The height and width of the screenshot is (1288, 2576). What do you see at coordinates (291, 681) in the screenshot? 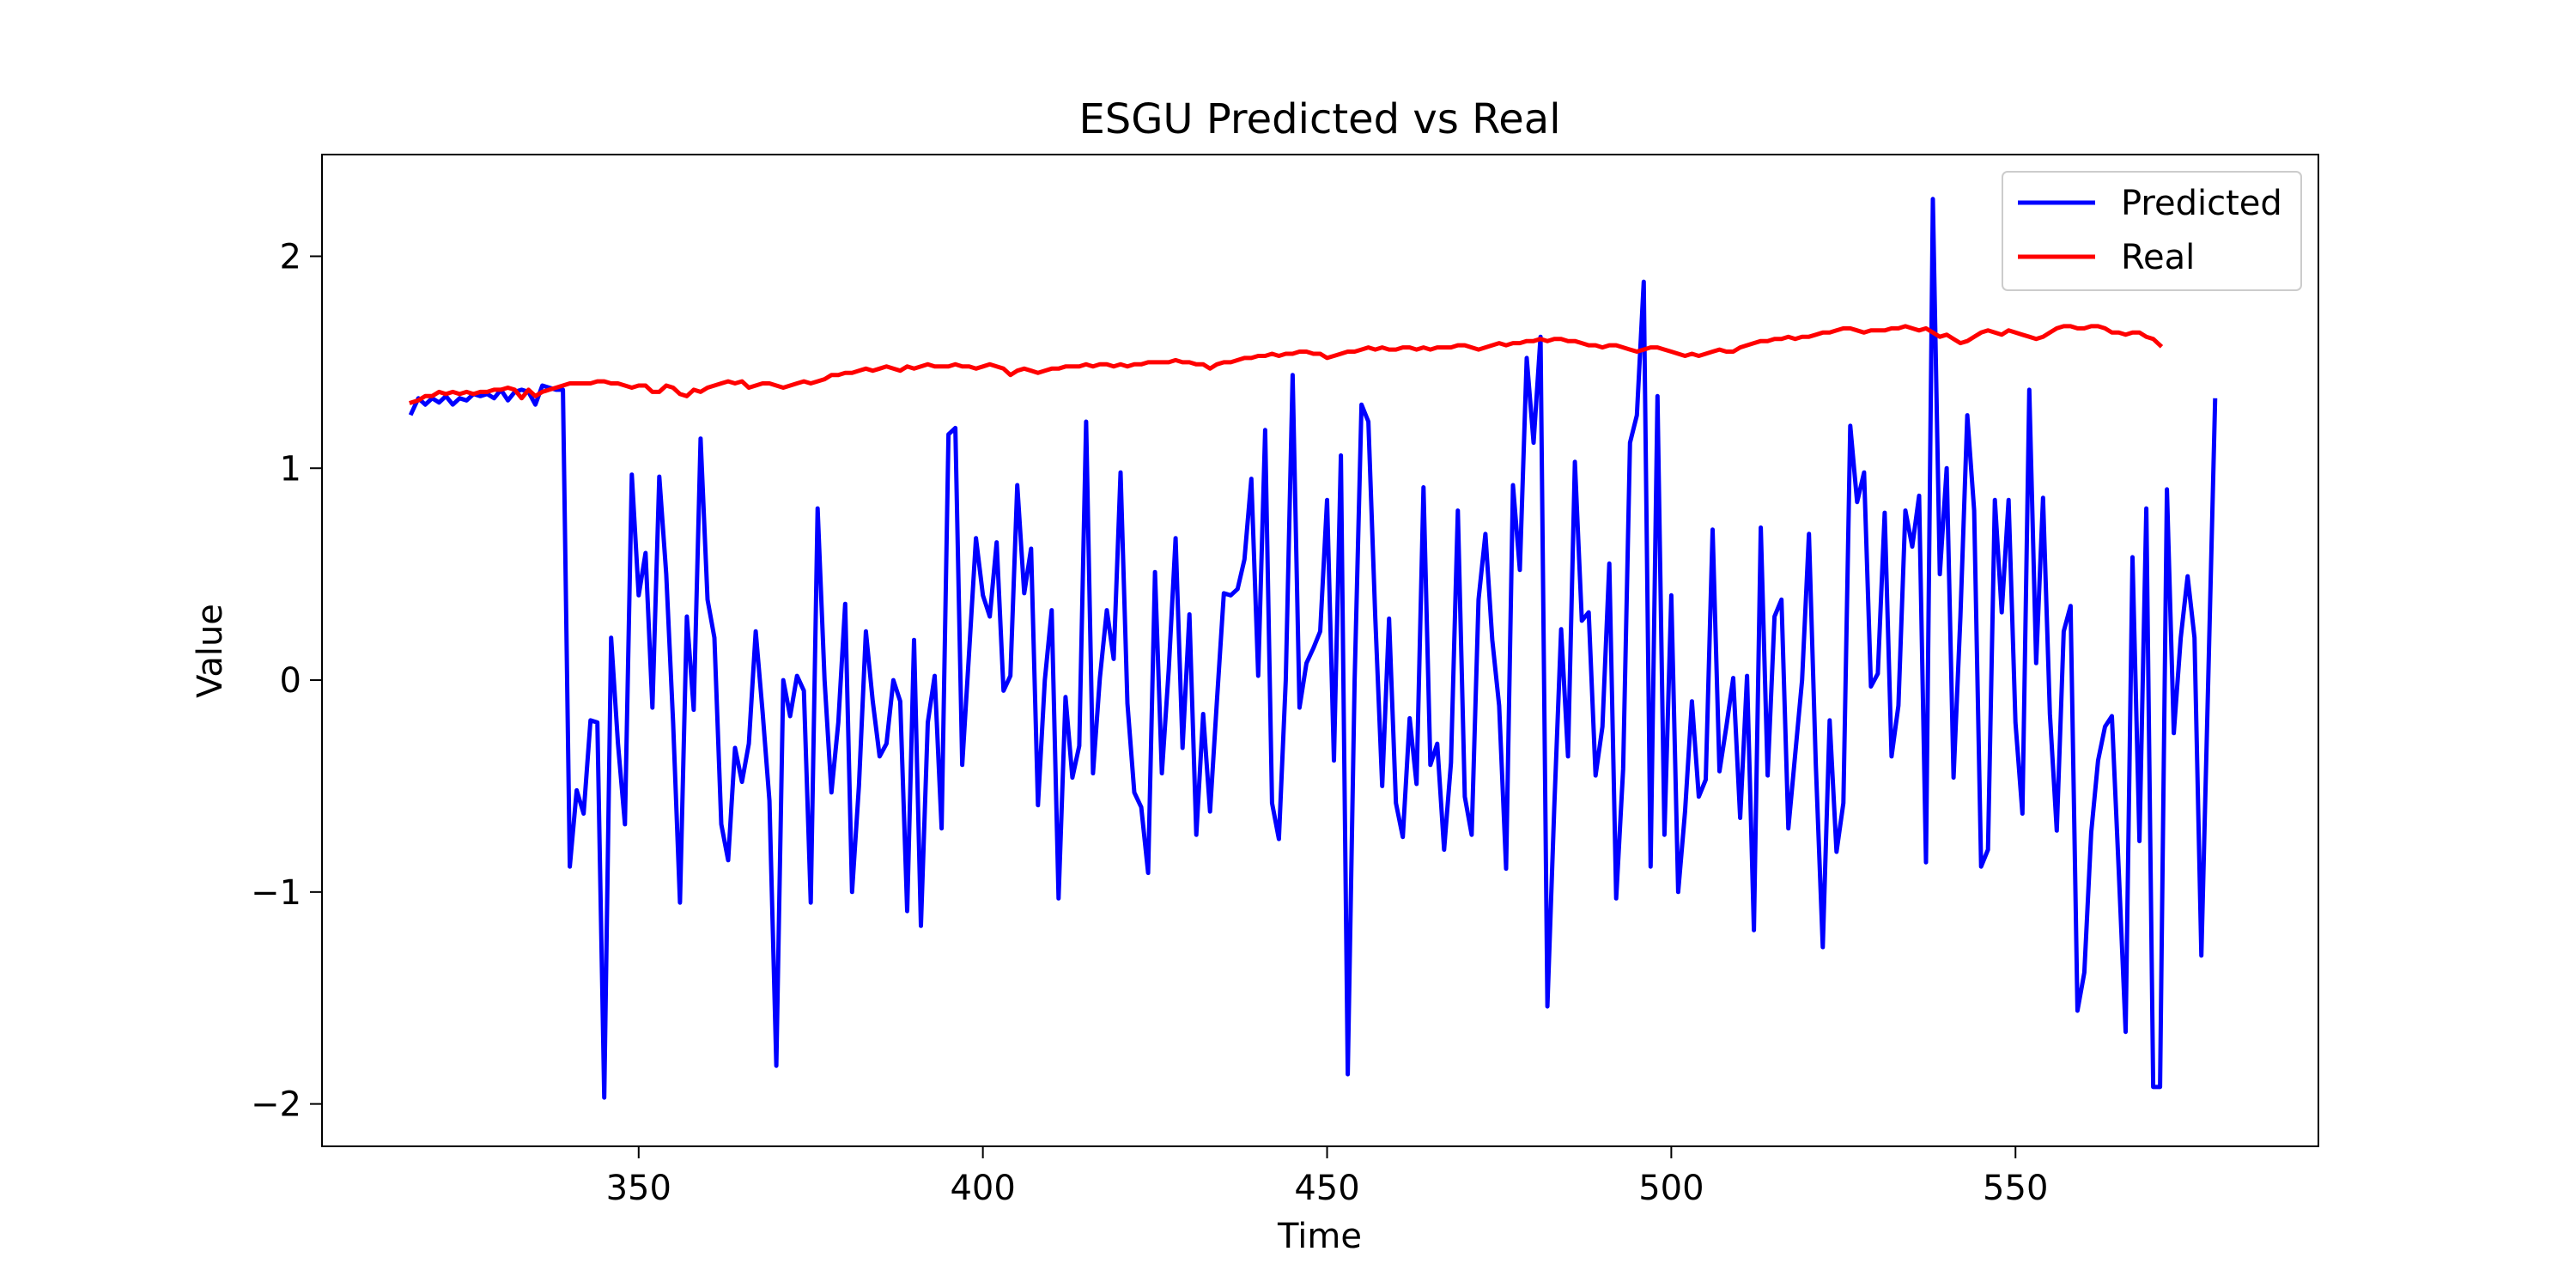
I see `y-tick-label: 0` at bounding box center [291, 681].